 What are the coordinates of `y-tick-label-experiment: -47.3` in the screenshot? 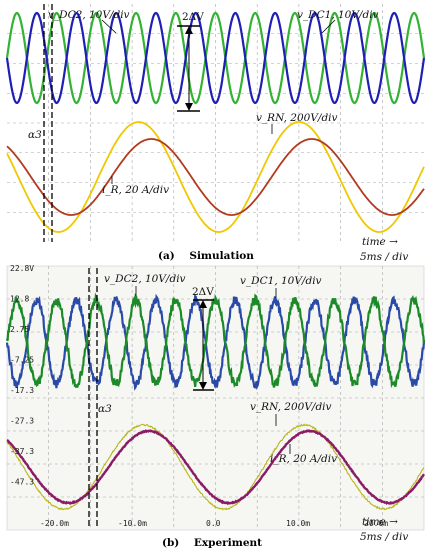 It's located at (22, 482).